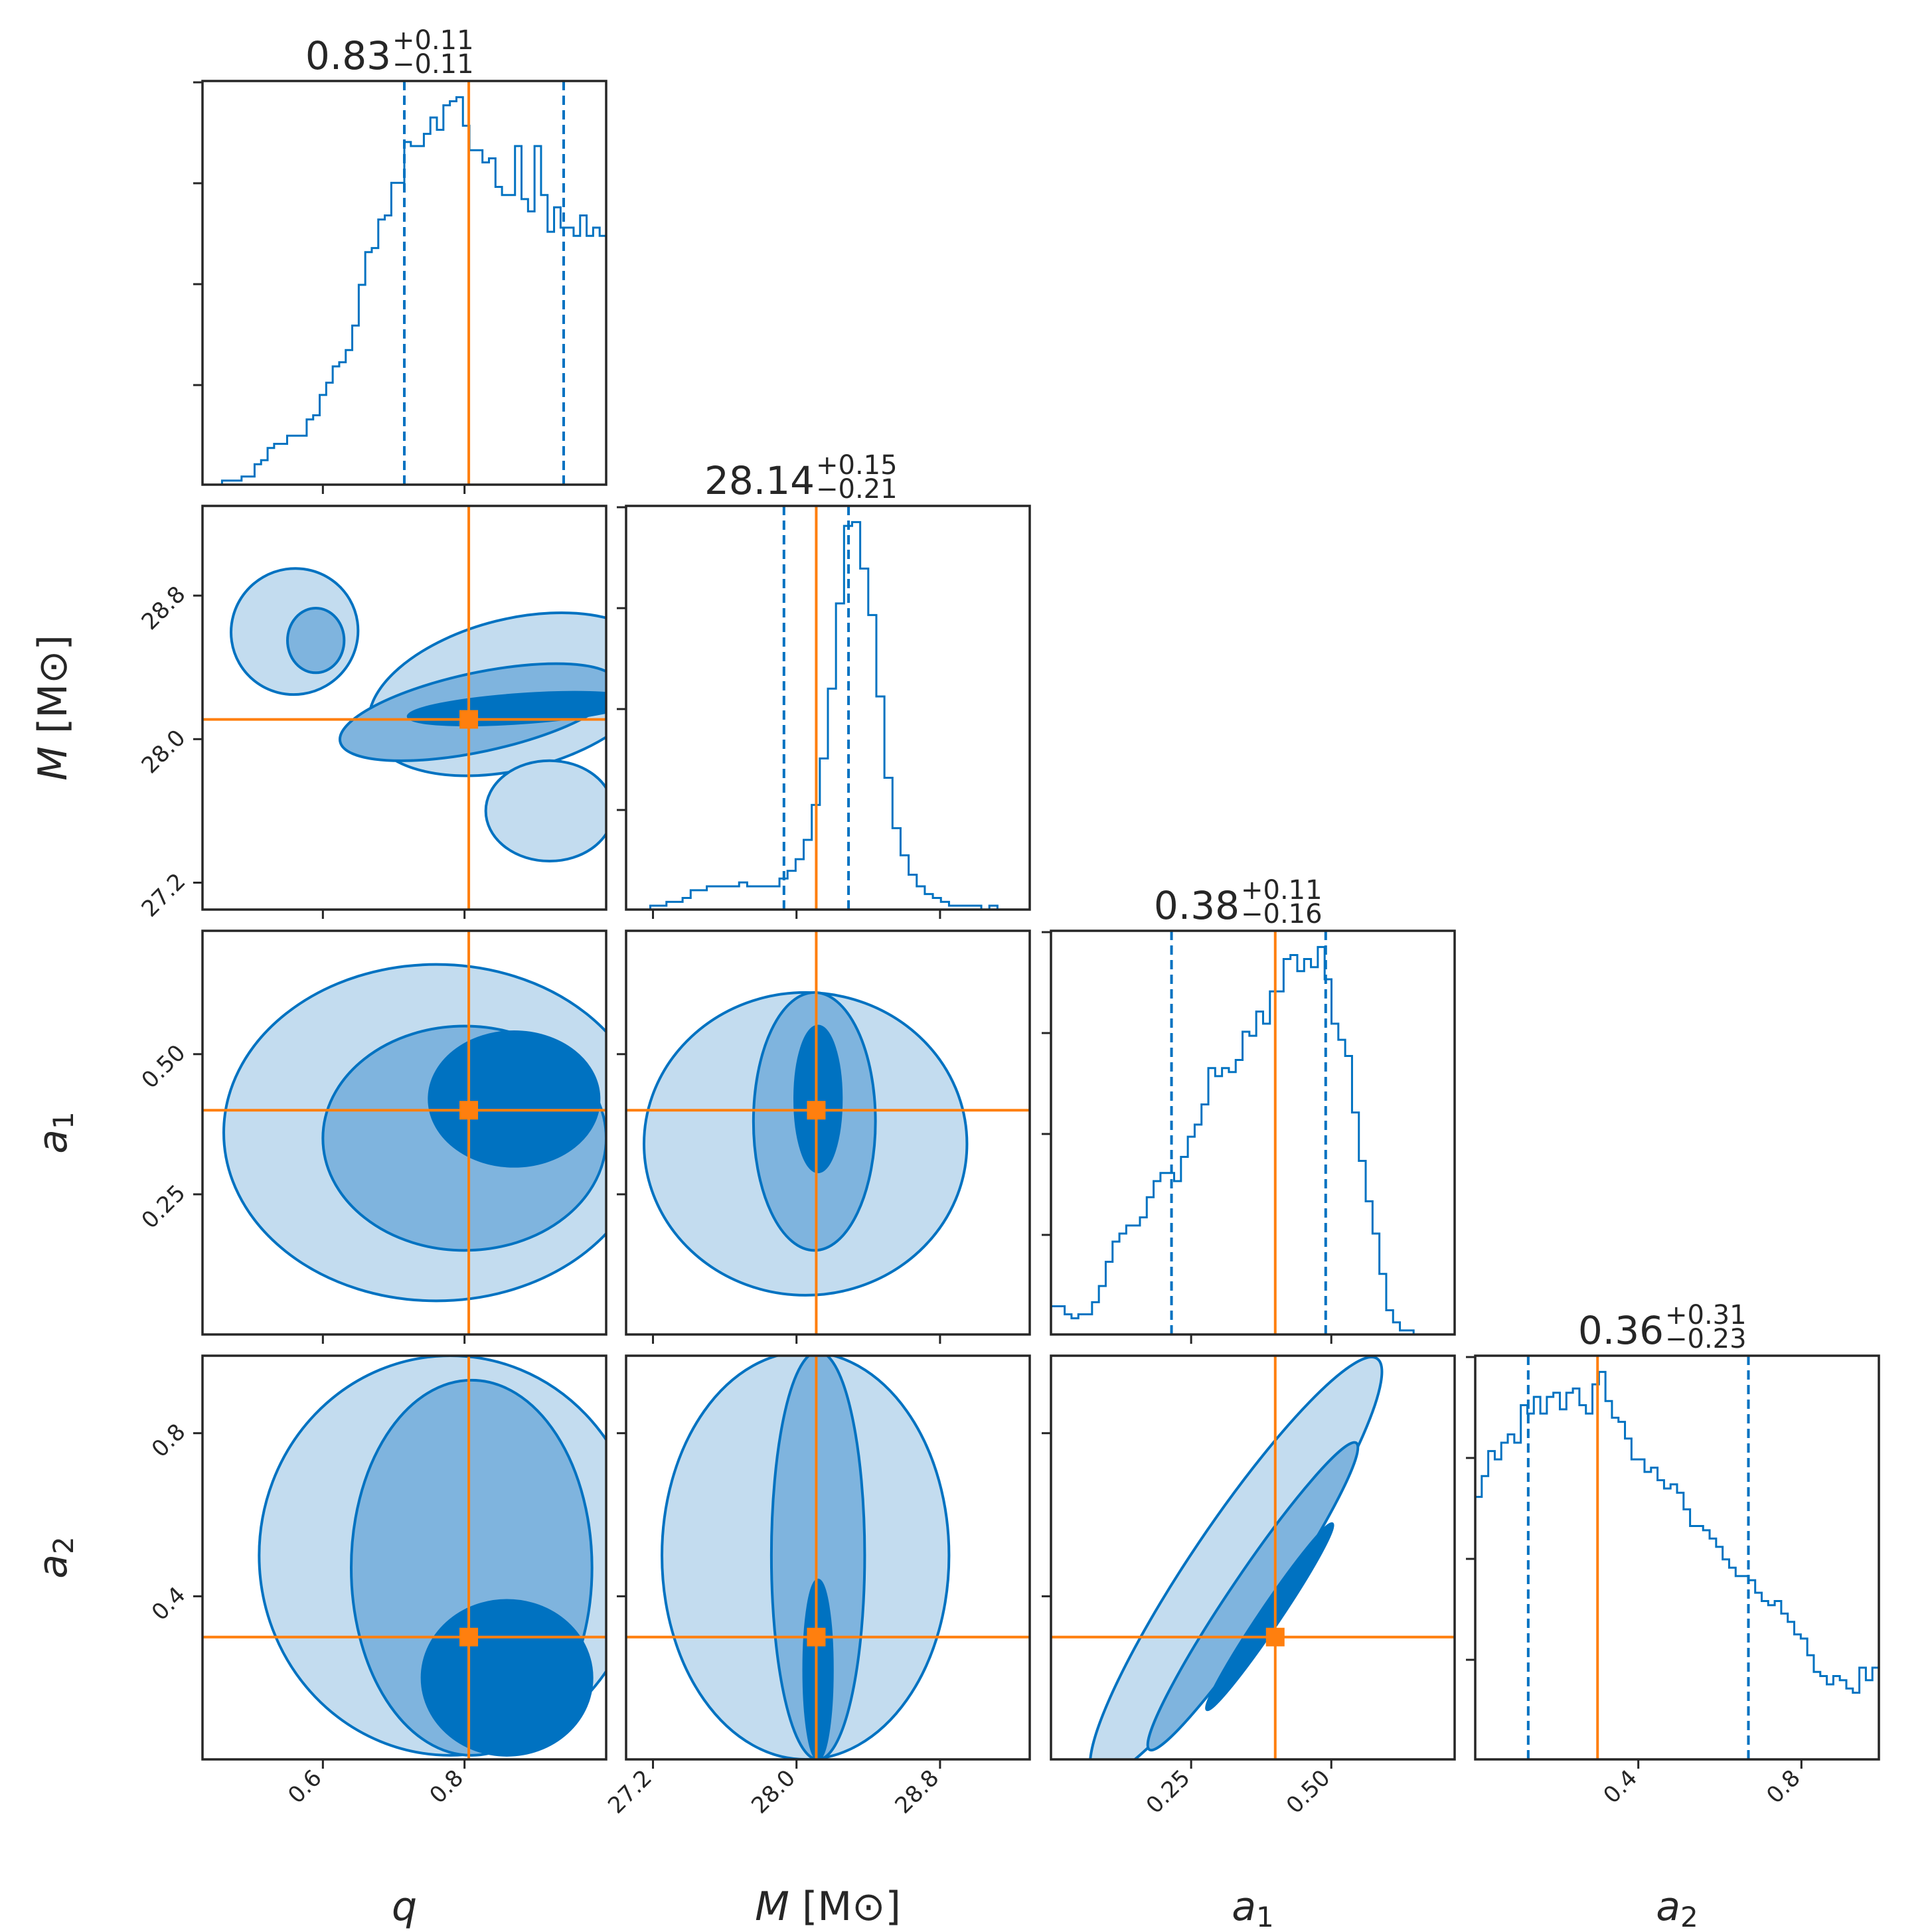  I want to click on hist2d-M-a2, so click(828, 1557).